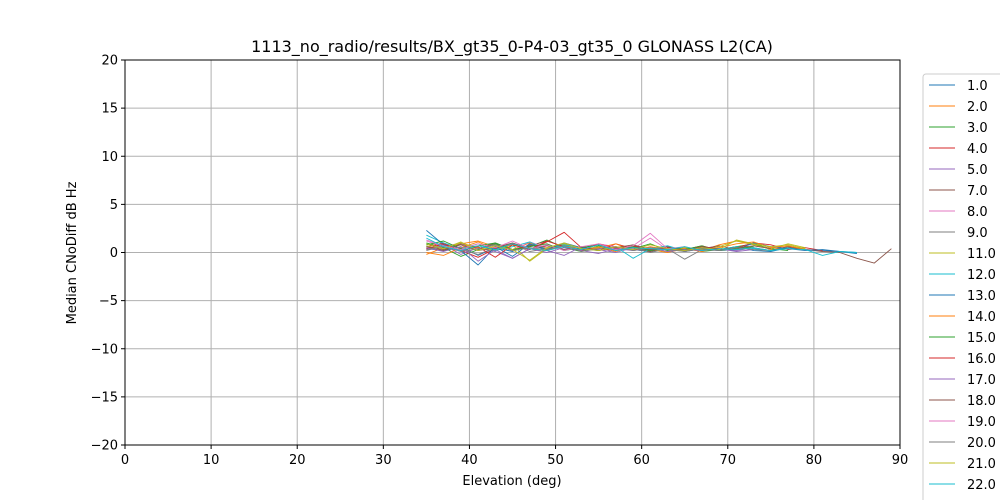 Image resolution: width=1000 pixels, height=500 pixels. Describe the element at coordinates (977, 107) in the screenshot. I see `legend-label: 2.0` at that location.